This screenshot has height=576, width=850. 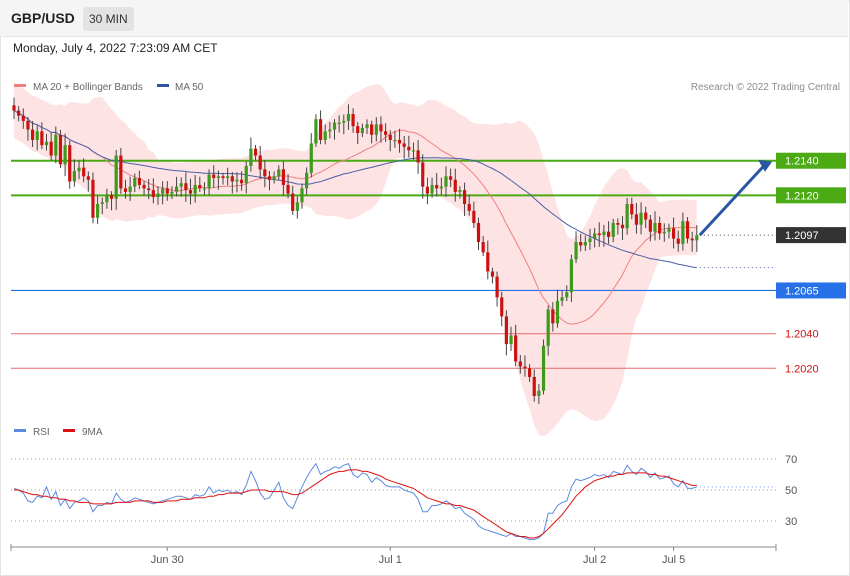 I want to click on time-axis-label: Jun 30, so click(x=167, y=560).